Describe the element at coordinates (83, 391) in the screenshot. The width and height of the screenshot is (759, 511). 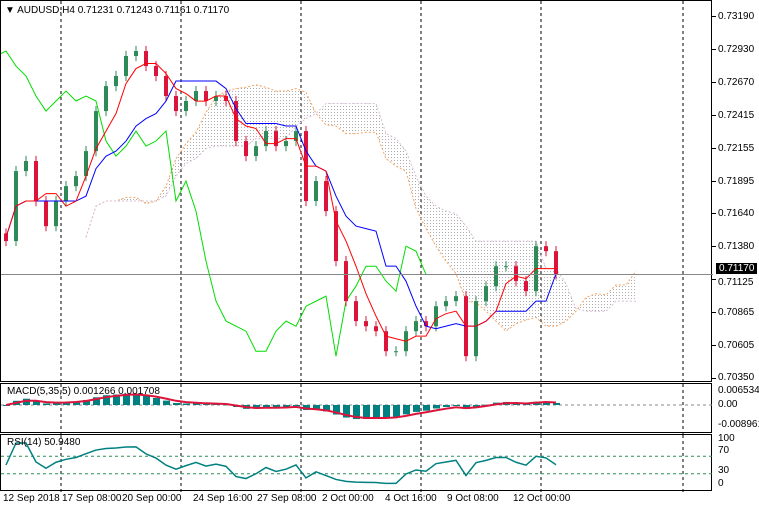
I see `macd-label: MACD(5,35,5) 0.001266 0.001708` at that location.